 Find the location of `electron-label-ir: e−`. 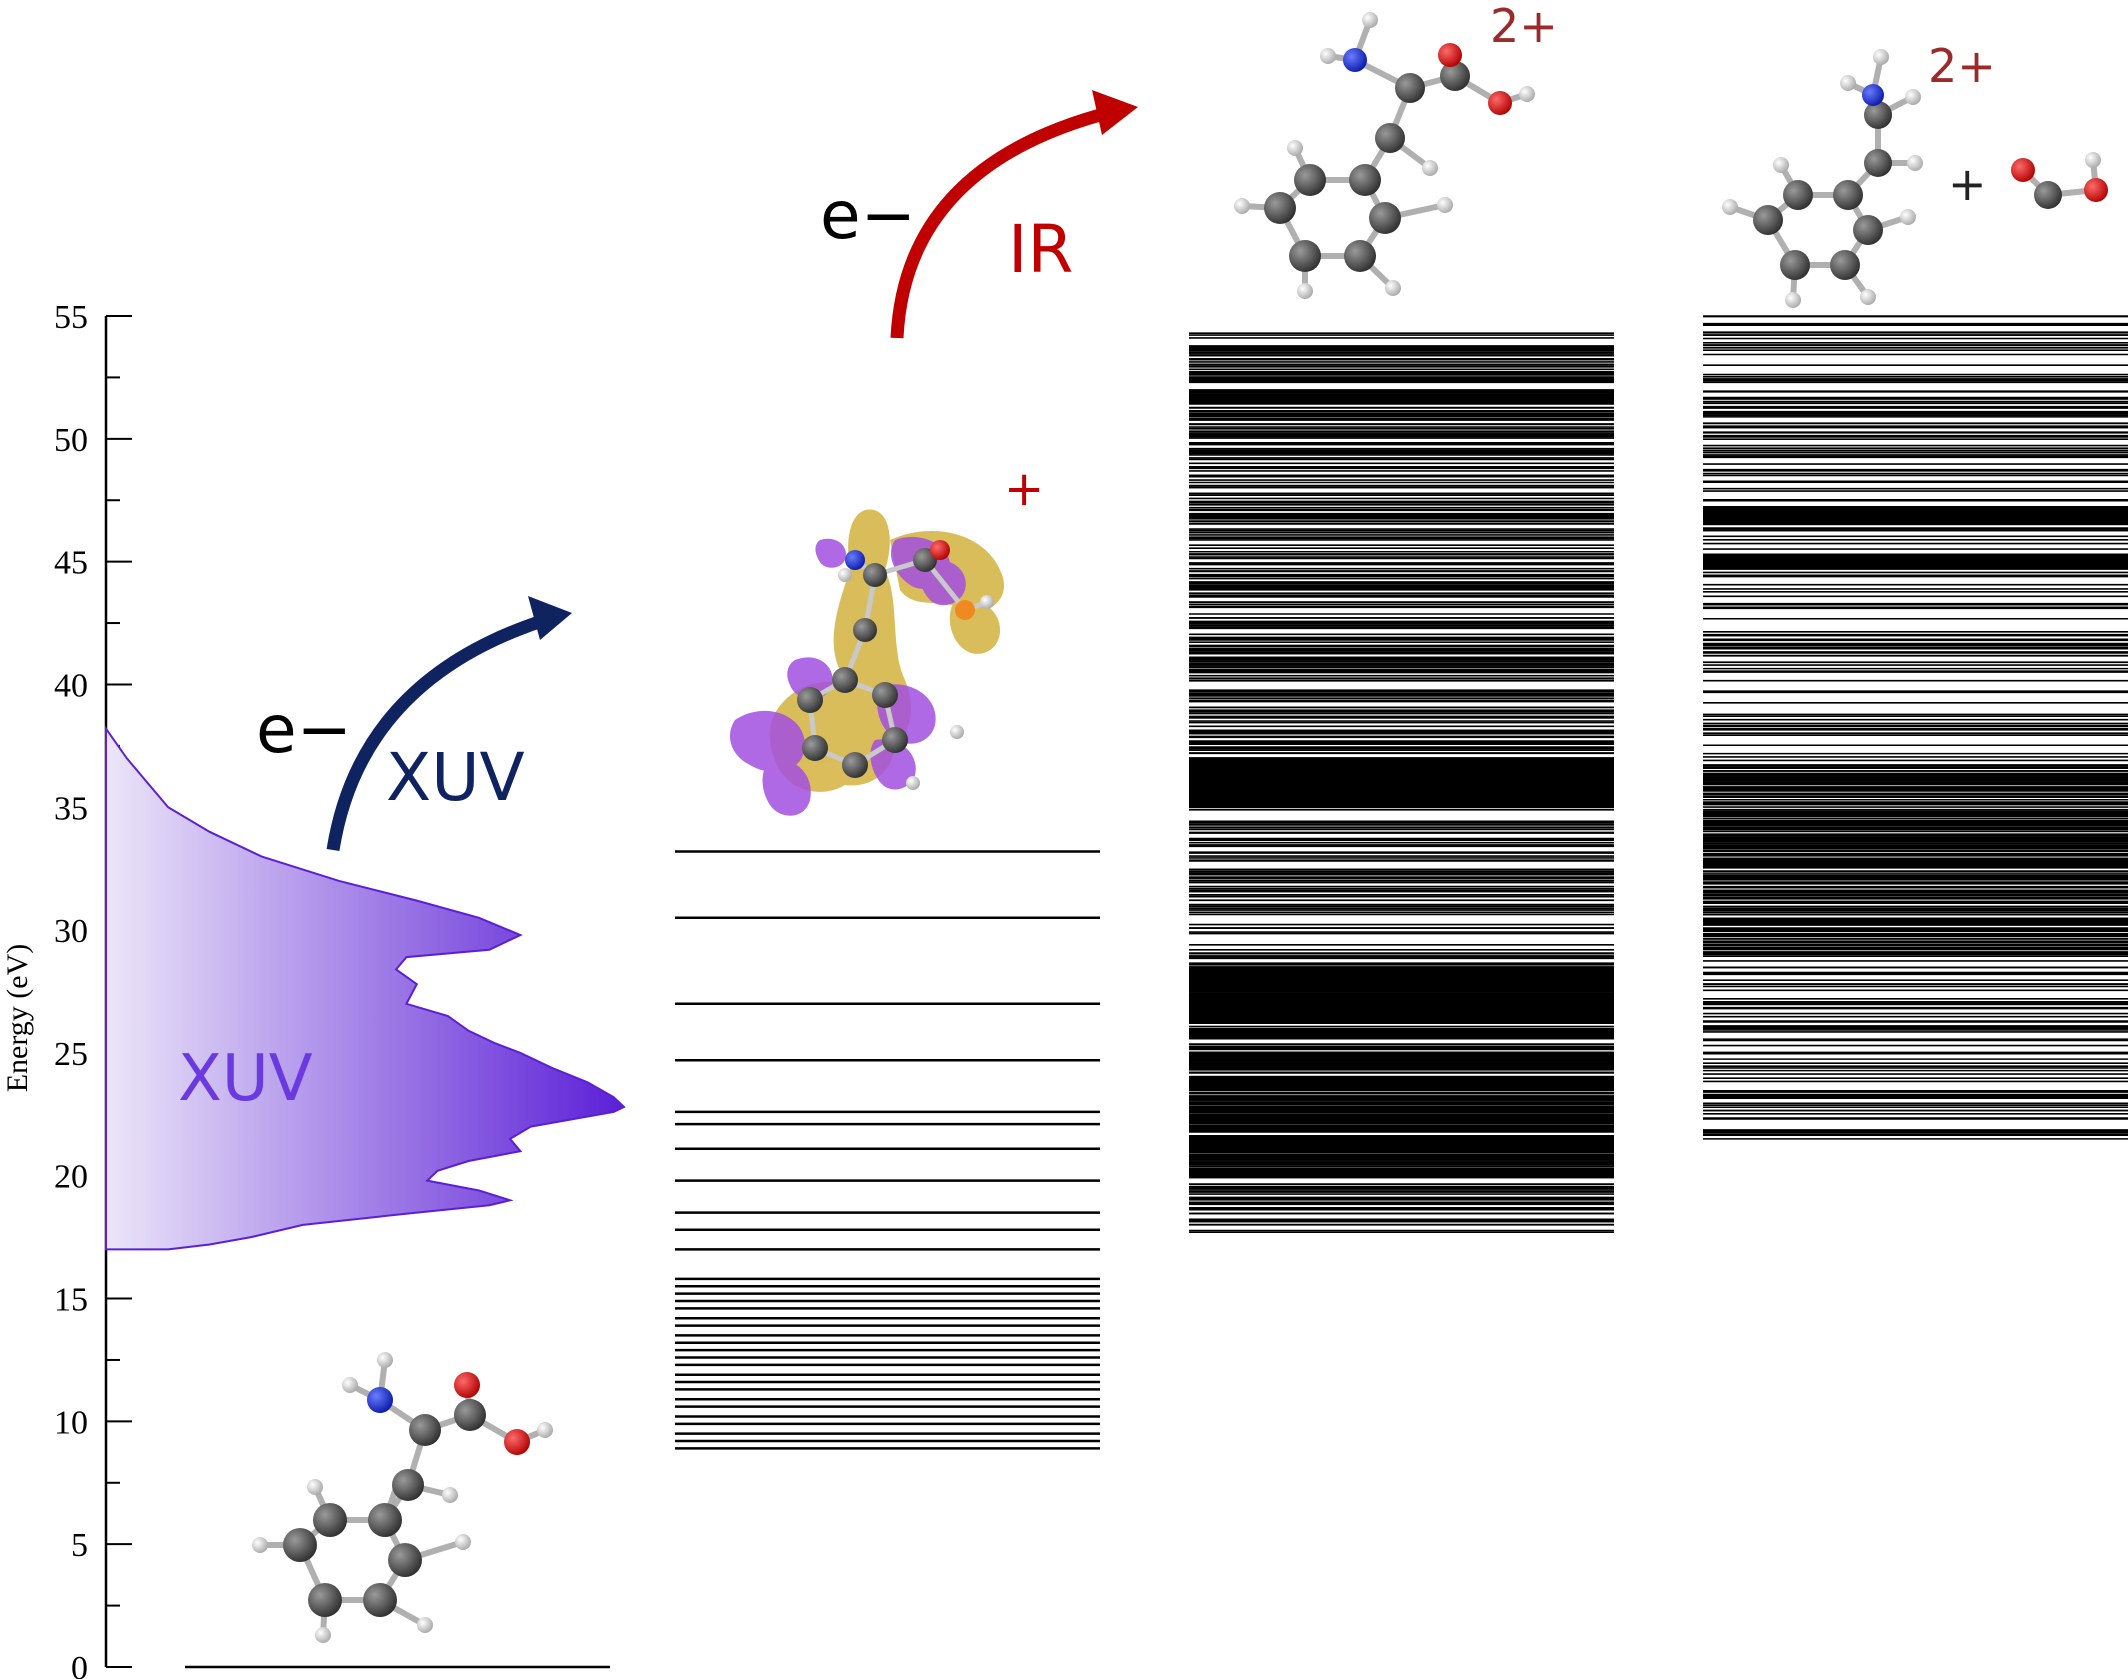

electron-label-ir: e− is located at coordinates (868, 215).